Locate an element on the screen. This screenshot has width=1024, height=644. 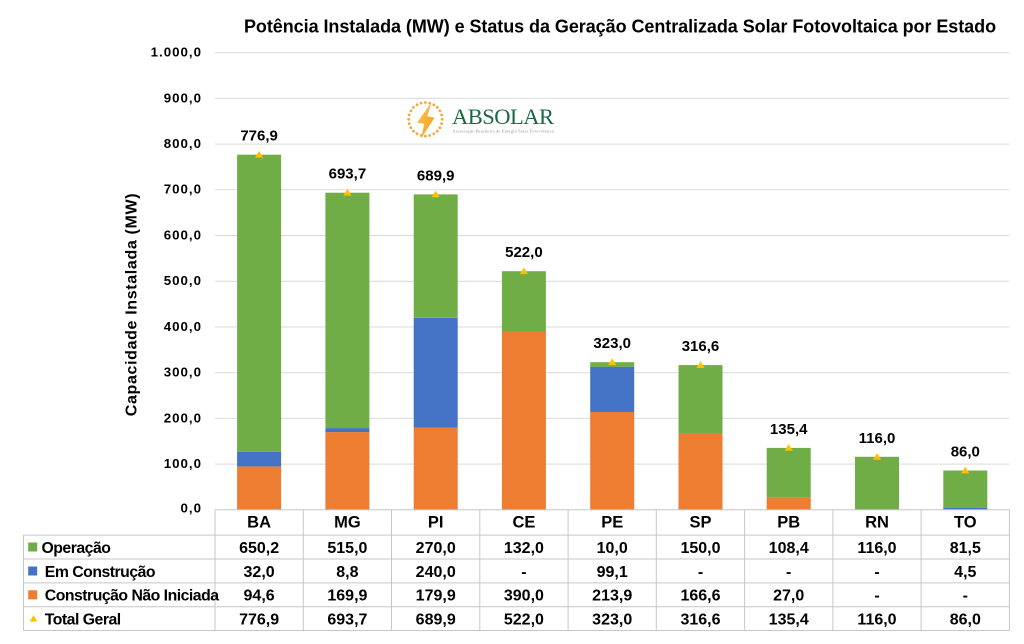
svg-text: Operação is located at coordinates (77, 548).